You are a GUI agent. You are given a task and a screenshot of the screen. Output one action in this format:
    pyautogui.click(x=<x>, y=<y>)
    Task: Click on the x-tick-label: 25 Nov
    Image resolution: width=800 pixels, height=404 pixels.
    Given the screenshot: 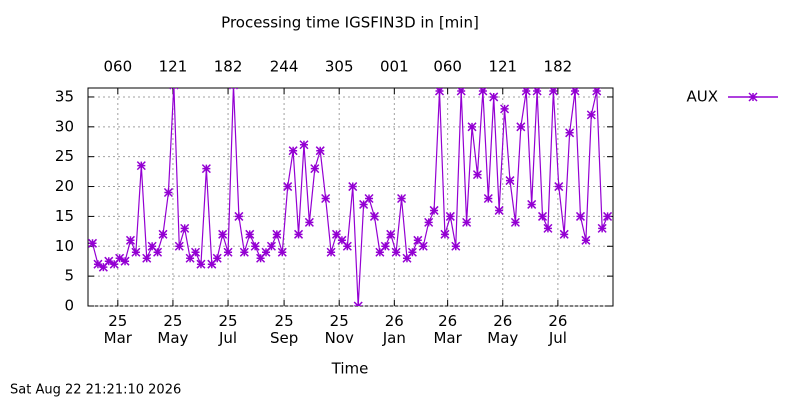 What is the action you would take?
    pyautogui.click(x=339, y=329)
    